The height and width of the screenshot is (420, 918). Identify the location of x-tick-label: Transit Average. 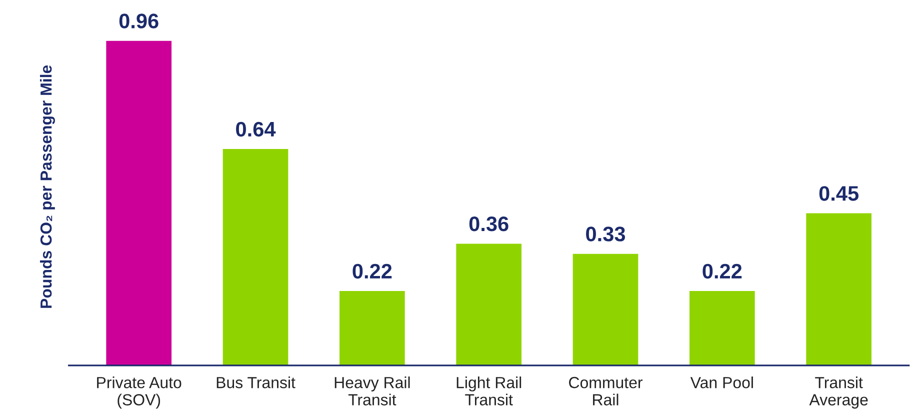
(838, 392).